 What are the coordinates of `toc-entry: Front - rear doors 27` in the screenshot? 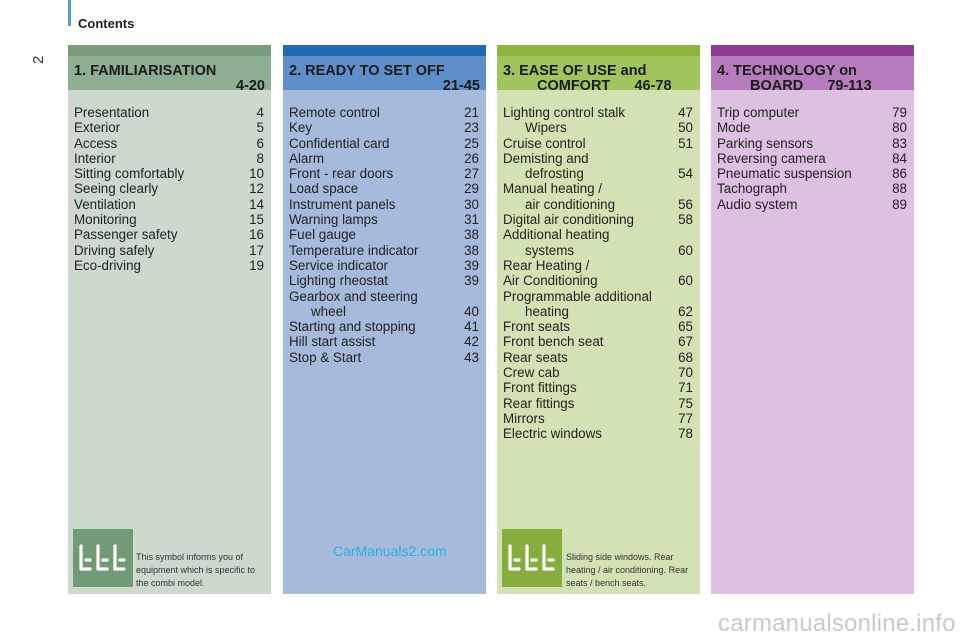 It's located at (384, 173).